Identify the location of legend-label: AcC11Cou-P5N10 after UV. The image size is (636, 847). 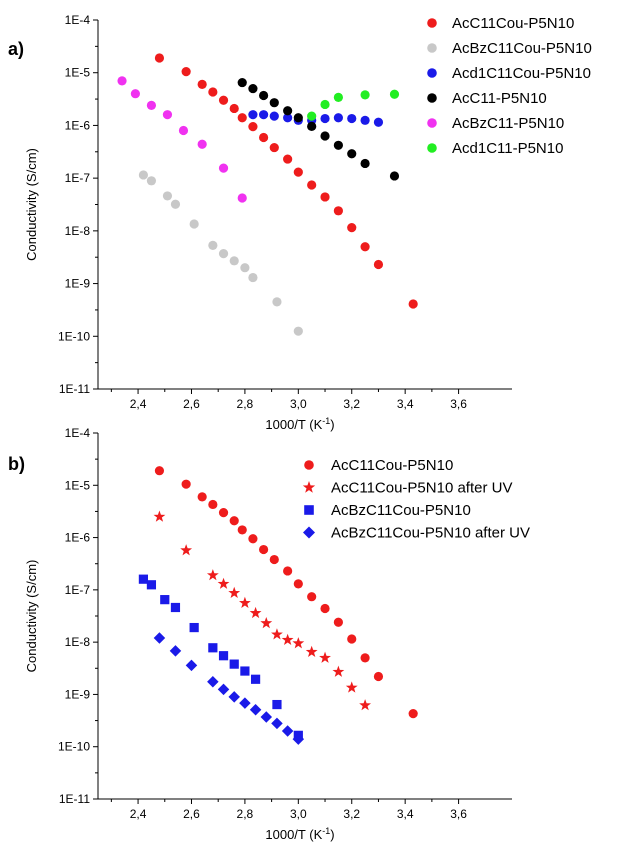
(421, 488).